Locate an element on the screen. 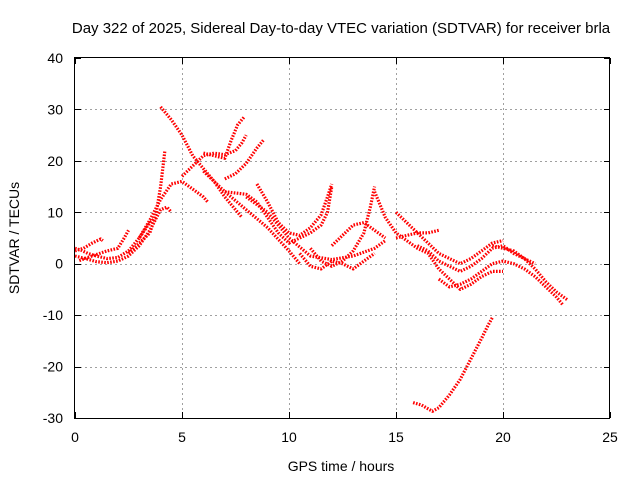 This screenshot has width=640, height=480. y-tick-label: 30 is located at coordinates (55, 109).